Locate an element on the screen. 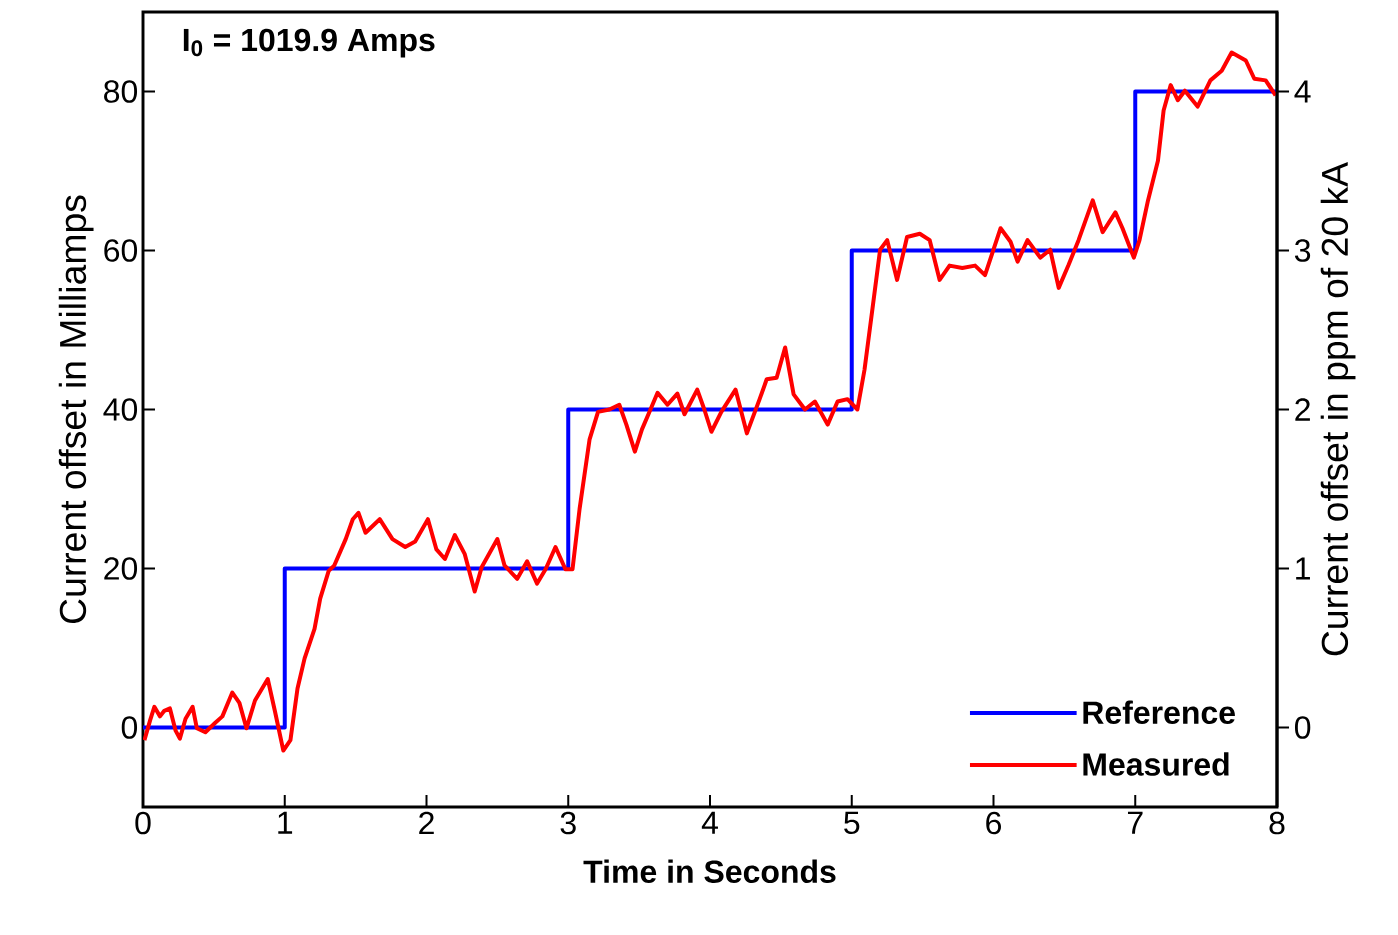 The width and height of the screenshot is (1398, 935). y-tick-label: 60 is located at coordinates (121, 250).